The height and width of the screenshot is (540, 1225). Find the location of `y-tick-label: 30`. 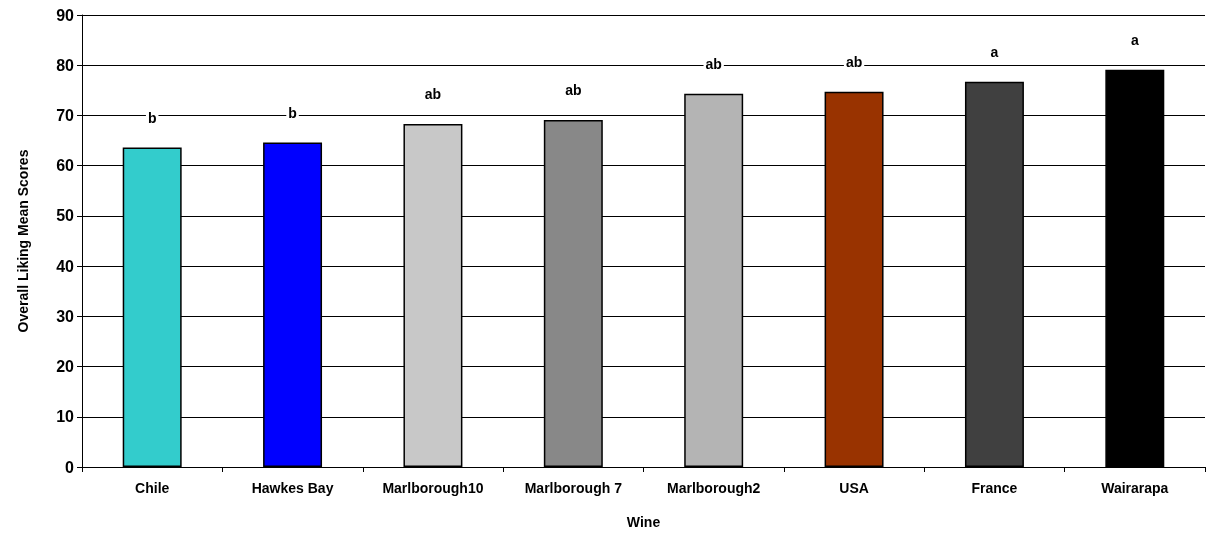

y-tick-label: 30 is located at coordinates (65, 316).